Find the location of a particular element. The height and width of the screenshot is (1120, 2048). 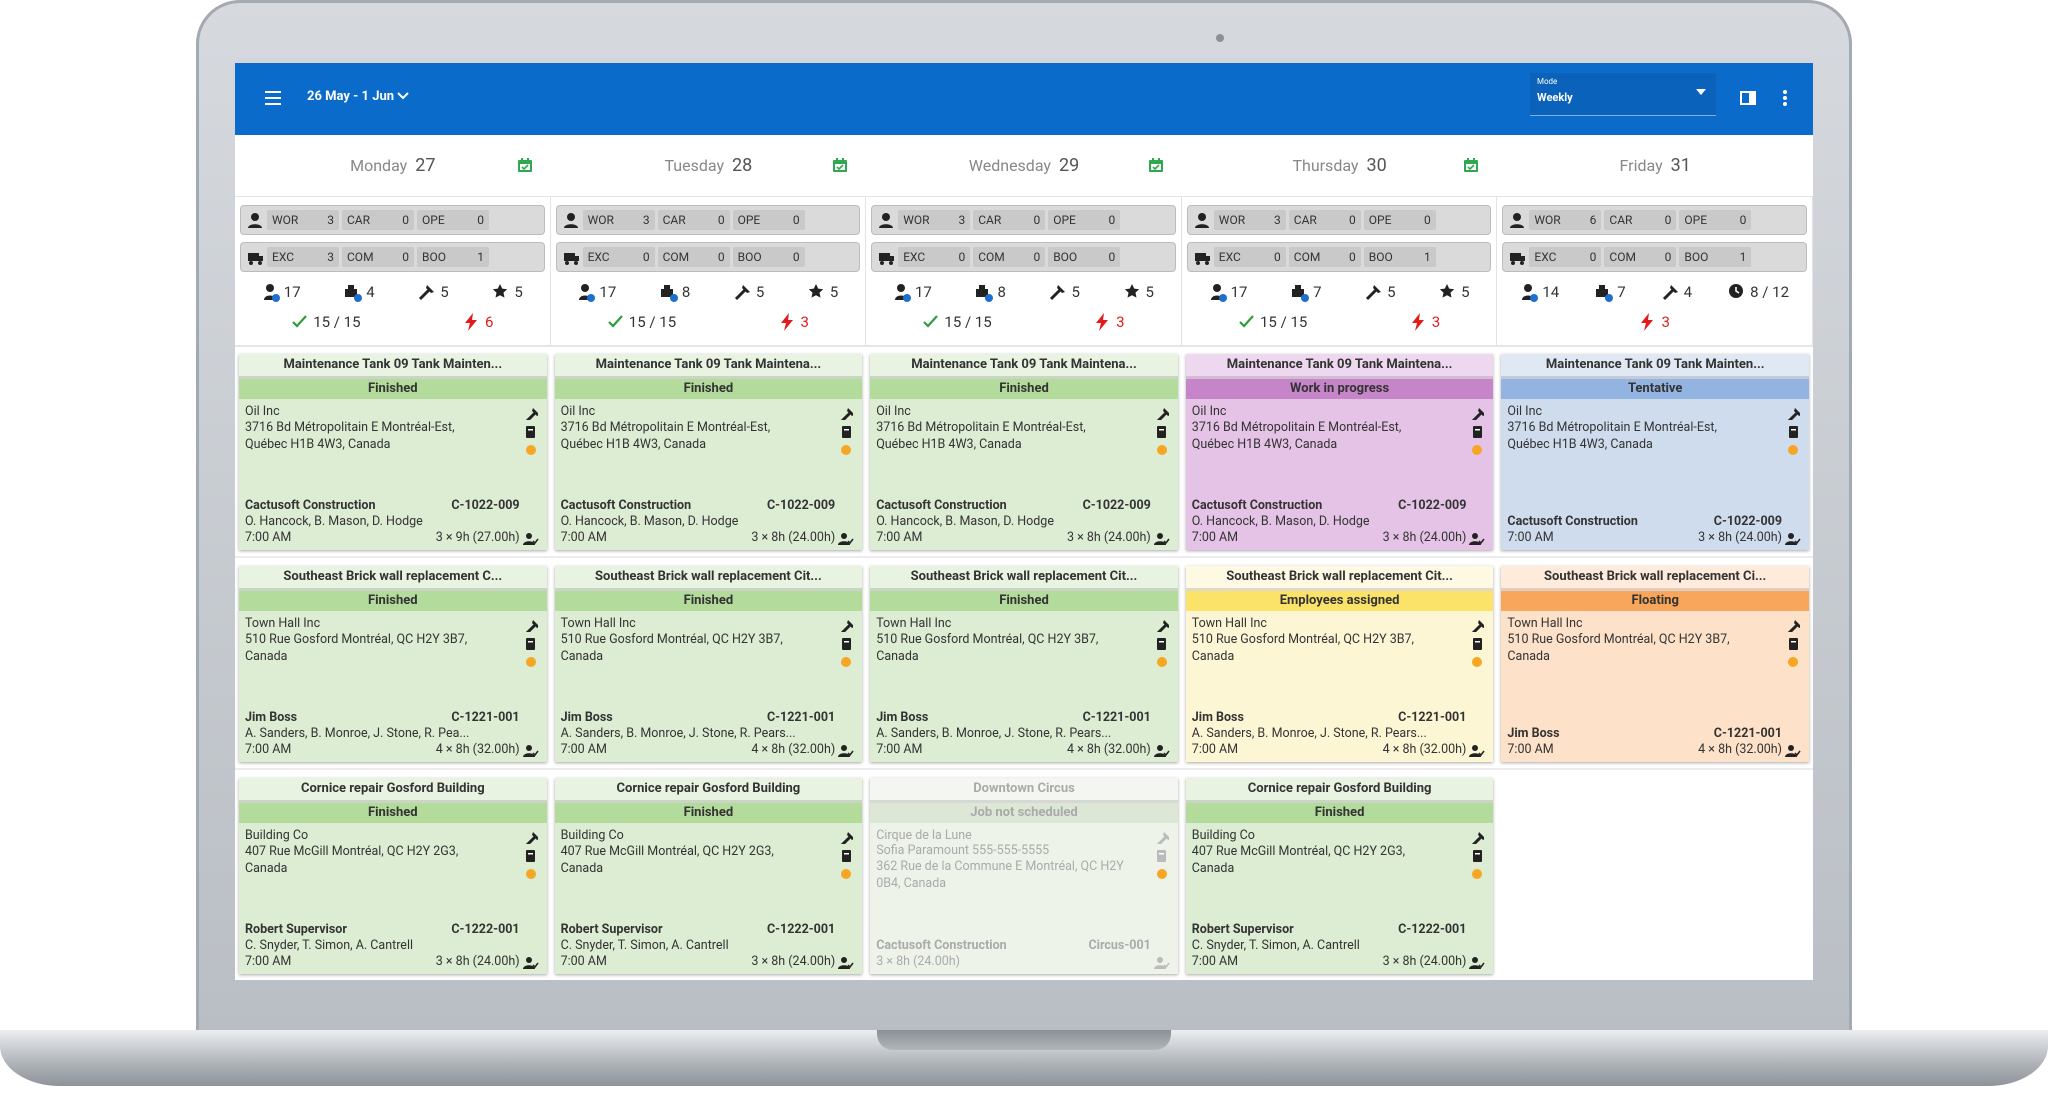

menu-button is located at coordinates (273, 98).